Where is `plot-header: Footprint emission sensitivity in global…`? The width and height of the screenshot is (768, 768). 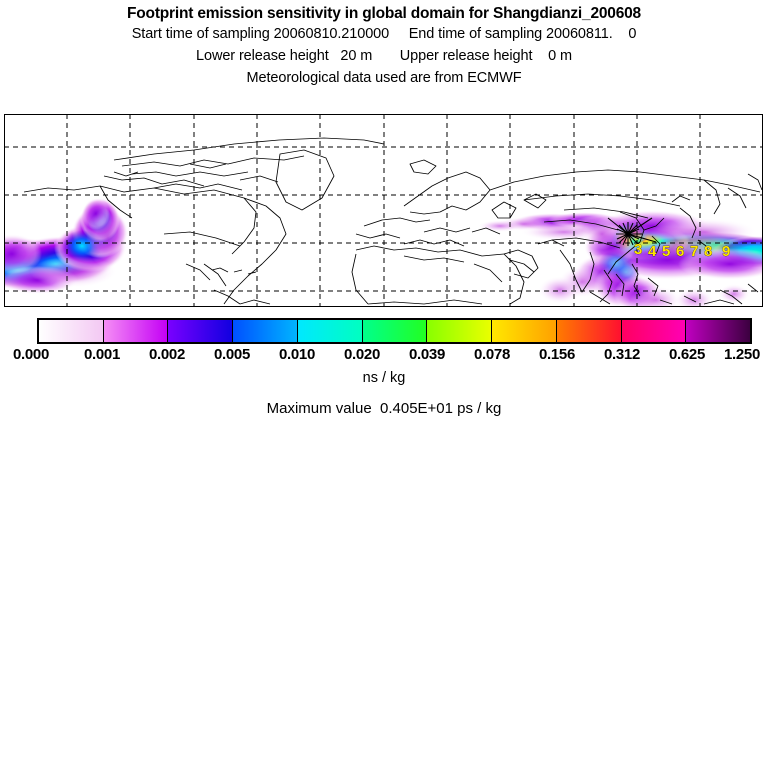
plot-header: Footprint emission sensitivity in global… is located at coordinates (384, 44).